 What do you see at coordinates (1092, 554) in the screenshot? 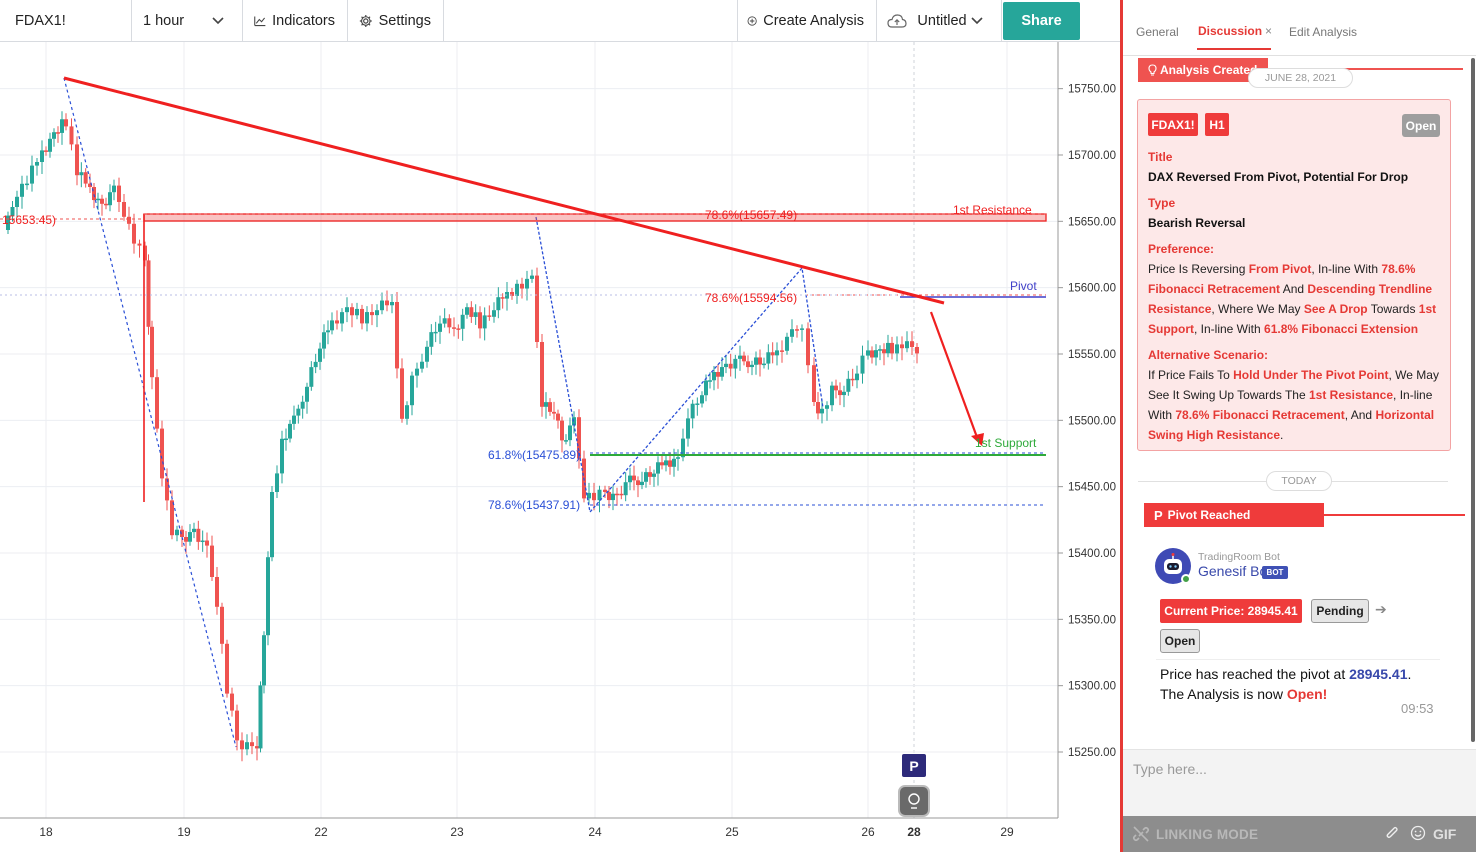
I see `y-tick-label: 15400.00` at bounding box center [1092, 554].